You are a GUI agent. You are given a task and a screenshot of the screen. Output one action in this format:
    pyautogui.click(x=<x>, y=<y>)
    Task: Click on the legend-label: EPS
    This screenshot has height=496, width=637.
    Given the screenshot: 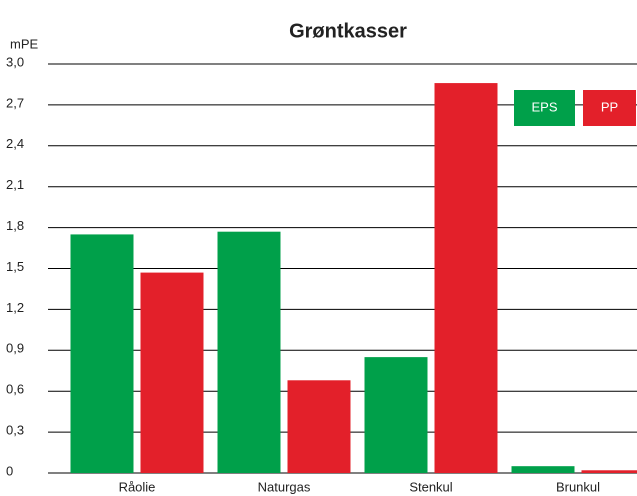 What is the action you would take?
    pyautogui.click(x=544, y=106)
    